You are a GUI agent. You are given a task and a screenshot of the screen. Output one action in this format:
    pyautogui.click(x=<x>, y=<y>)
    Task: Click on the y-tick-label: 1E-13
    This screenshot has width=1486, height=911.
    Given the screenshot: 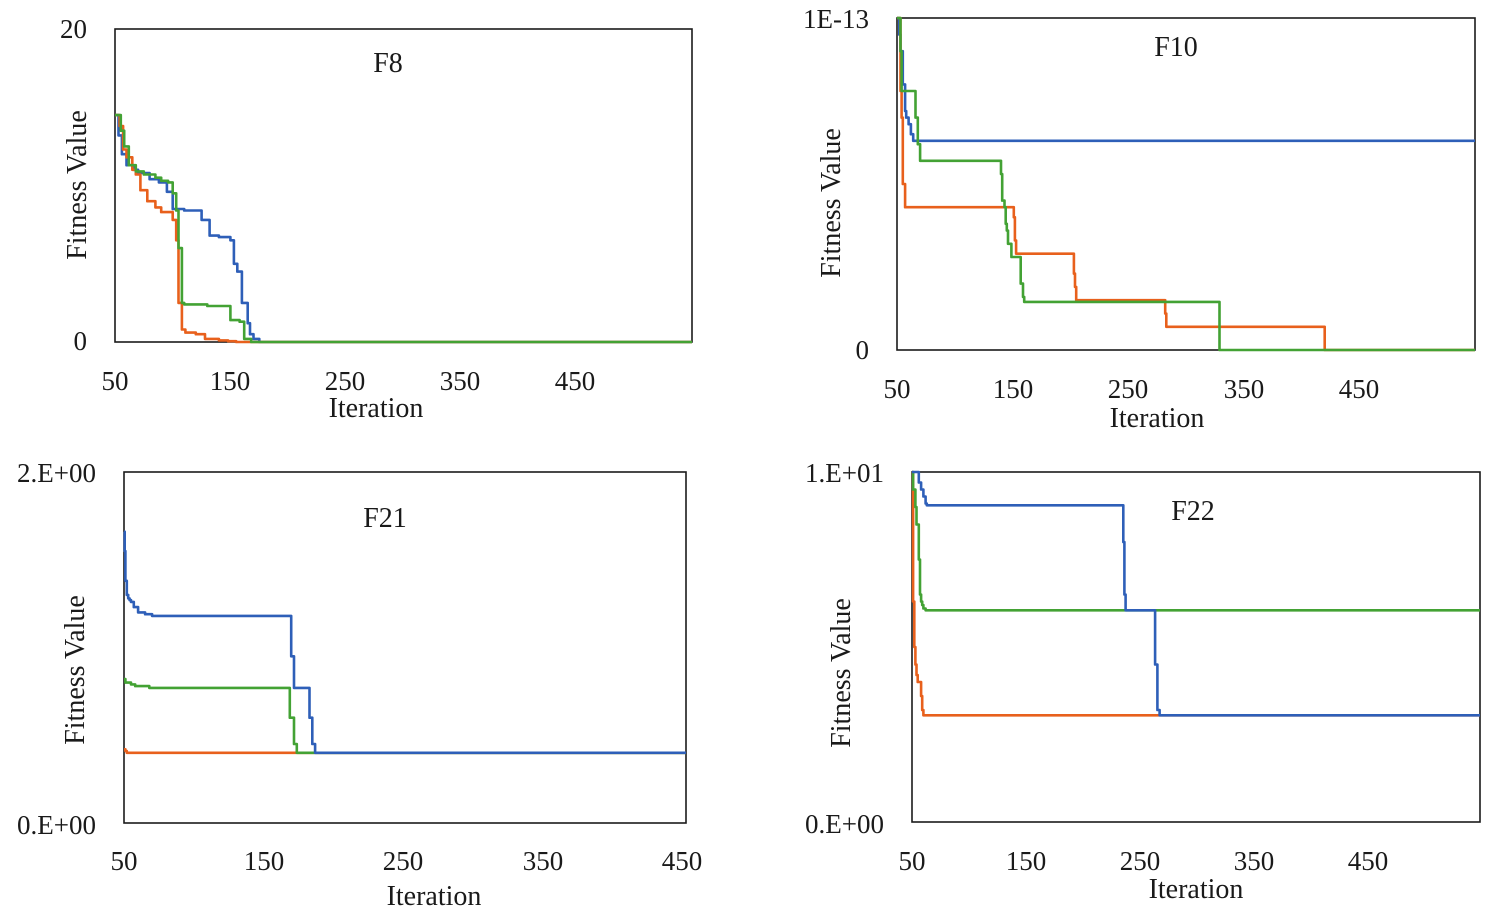 What is the action you would take?
    pyautogui.click(x=836, y=19)
    